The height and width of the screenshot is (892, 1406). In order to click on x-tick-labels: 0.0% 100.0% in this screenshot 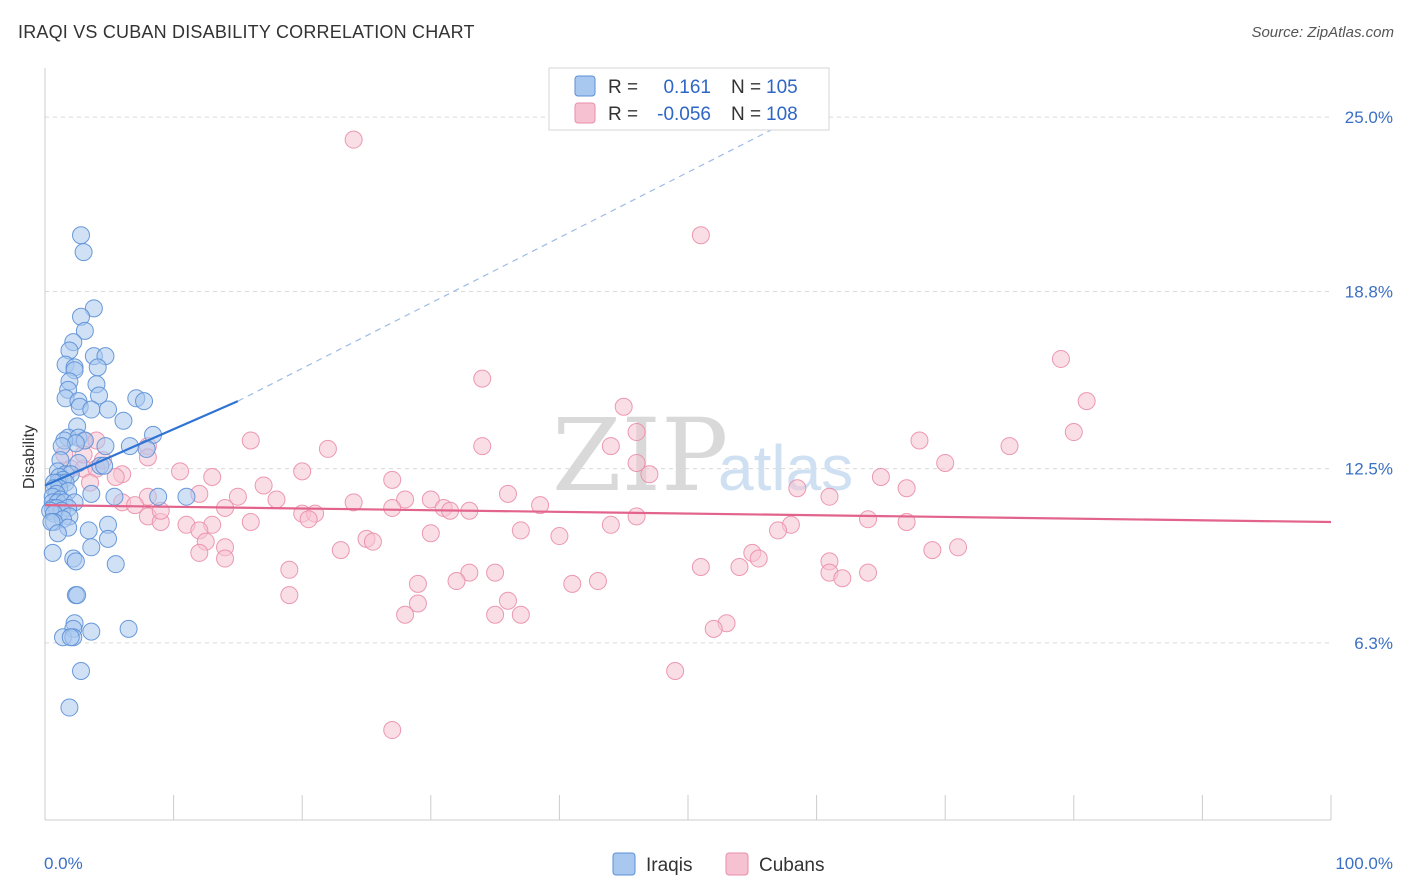, I will do `click(718, 863)`.